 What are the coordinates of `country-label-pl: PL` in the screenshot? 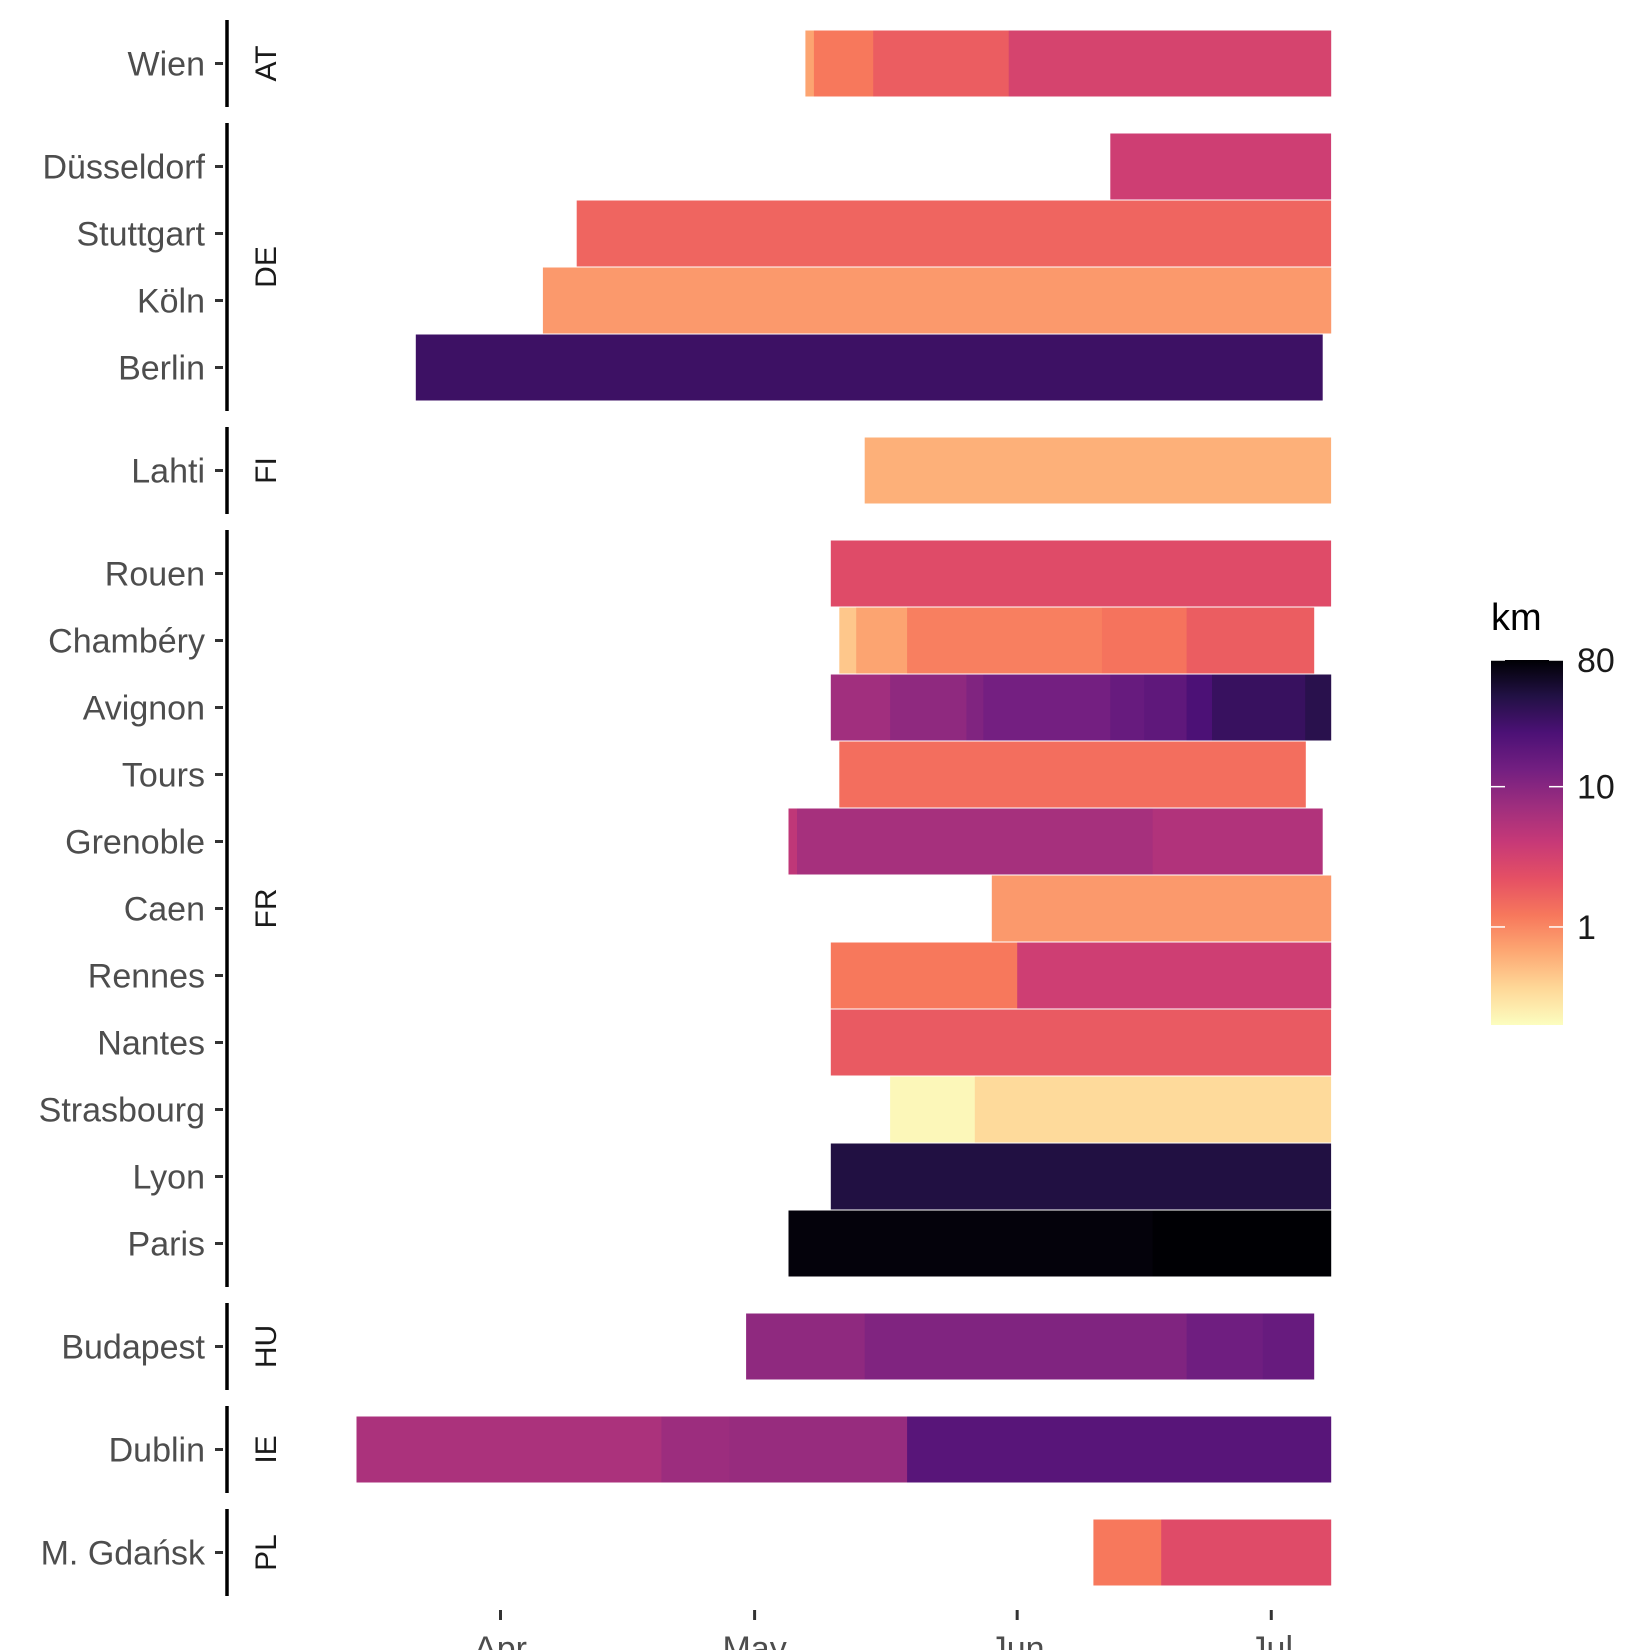 It's located at (266, 1552).